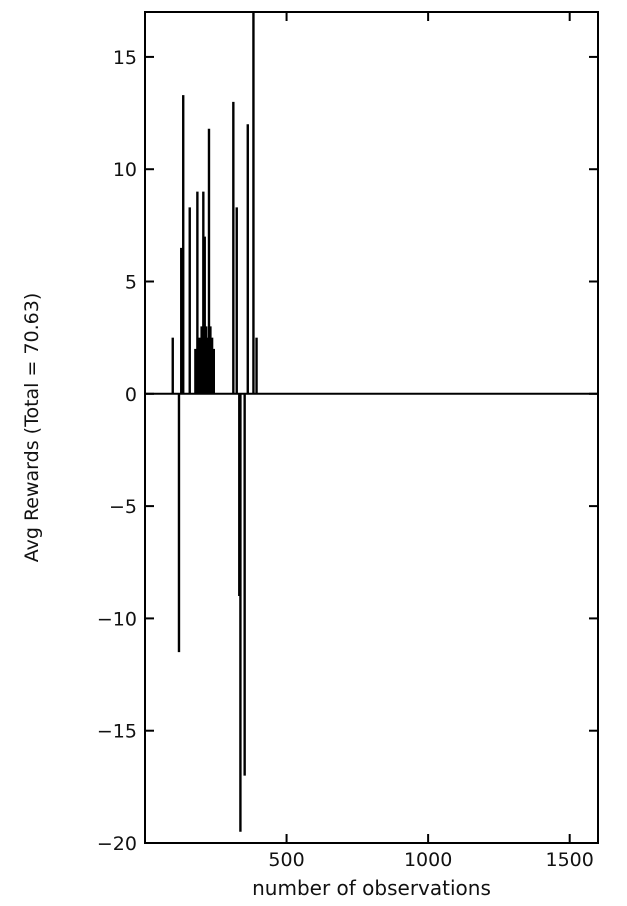  Describe the element at coordinates (428, 860) in the screenshot. I see `x-tick-label: 1000` at that location.